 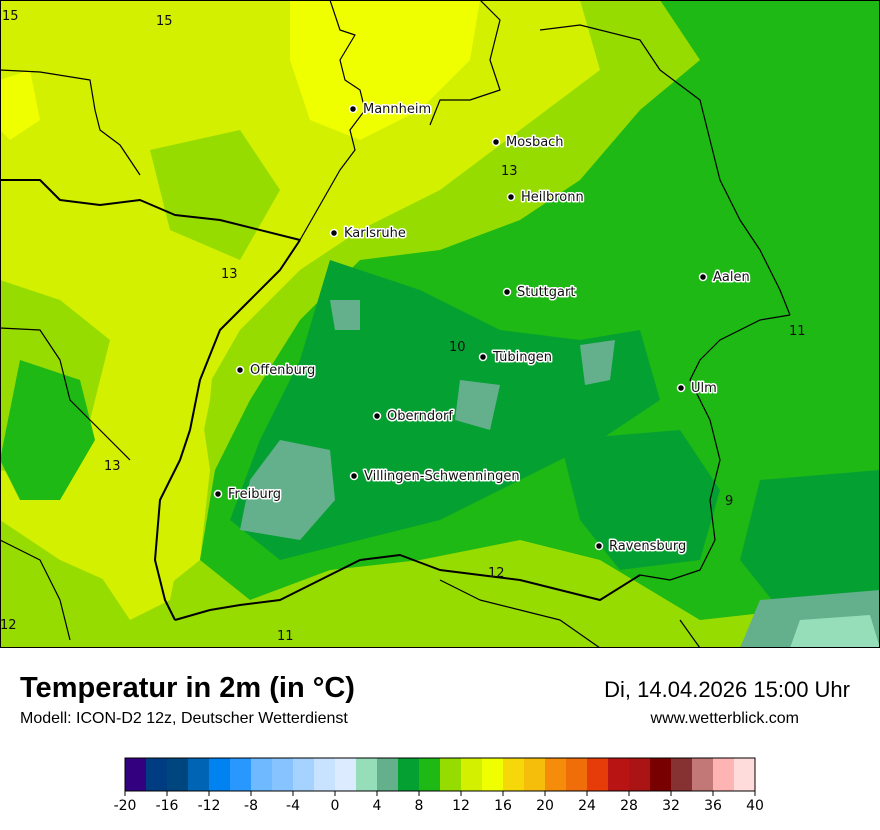 I want to click on colorbar-tick-label: -4, so click(x=293, y=806).